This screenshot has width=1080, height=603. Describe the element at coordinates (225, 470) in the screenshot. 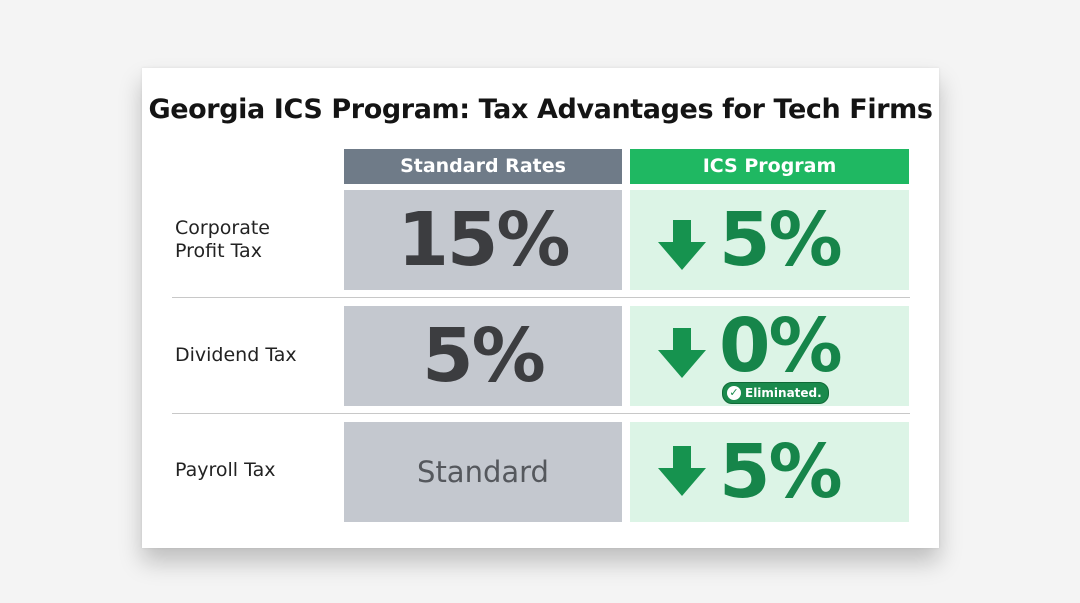

I see `row-label: Payroll Tax` at that location.